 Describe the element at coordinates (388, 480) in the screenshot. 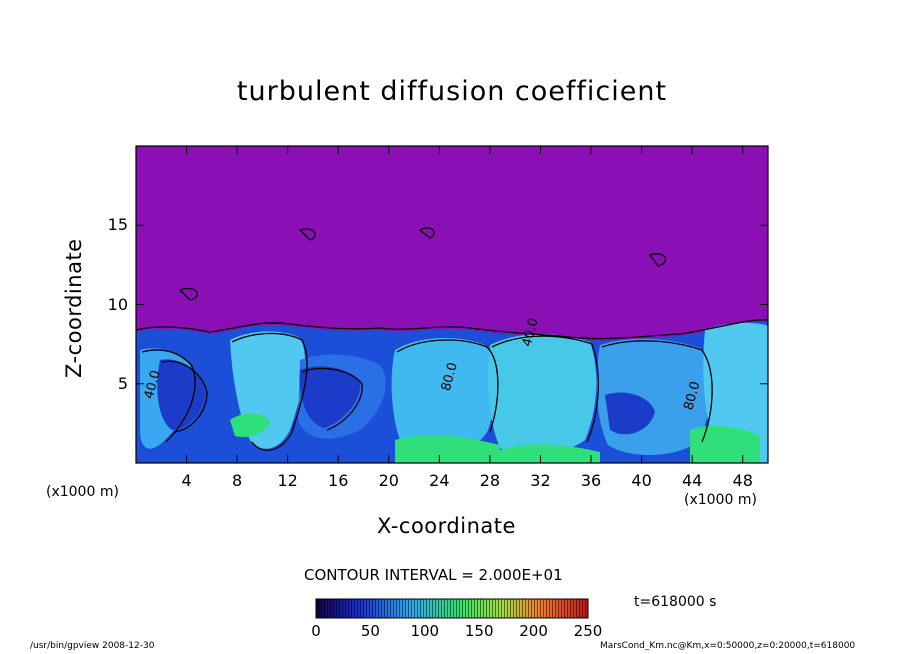

I see `x-tick-label: 20` at that location.